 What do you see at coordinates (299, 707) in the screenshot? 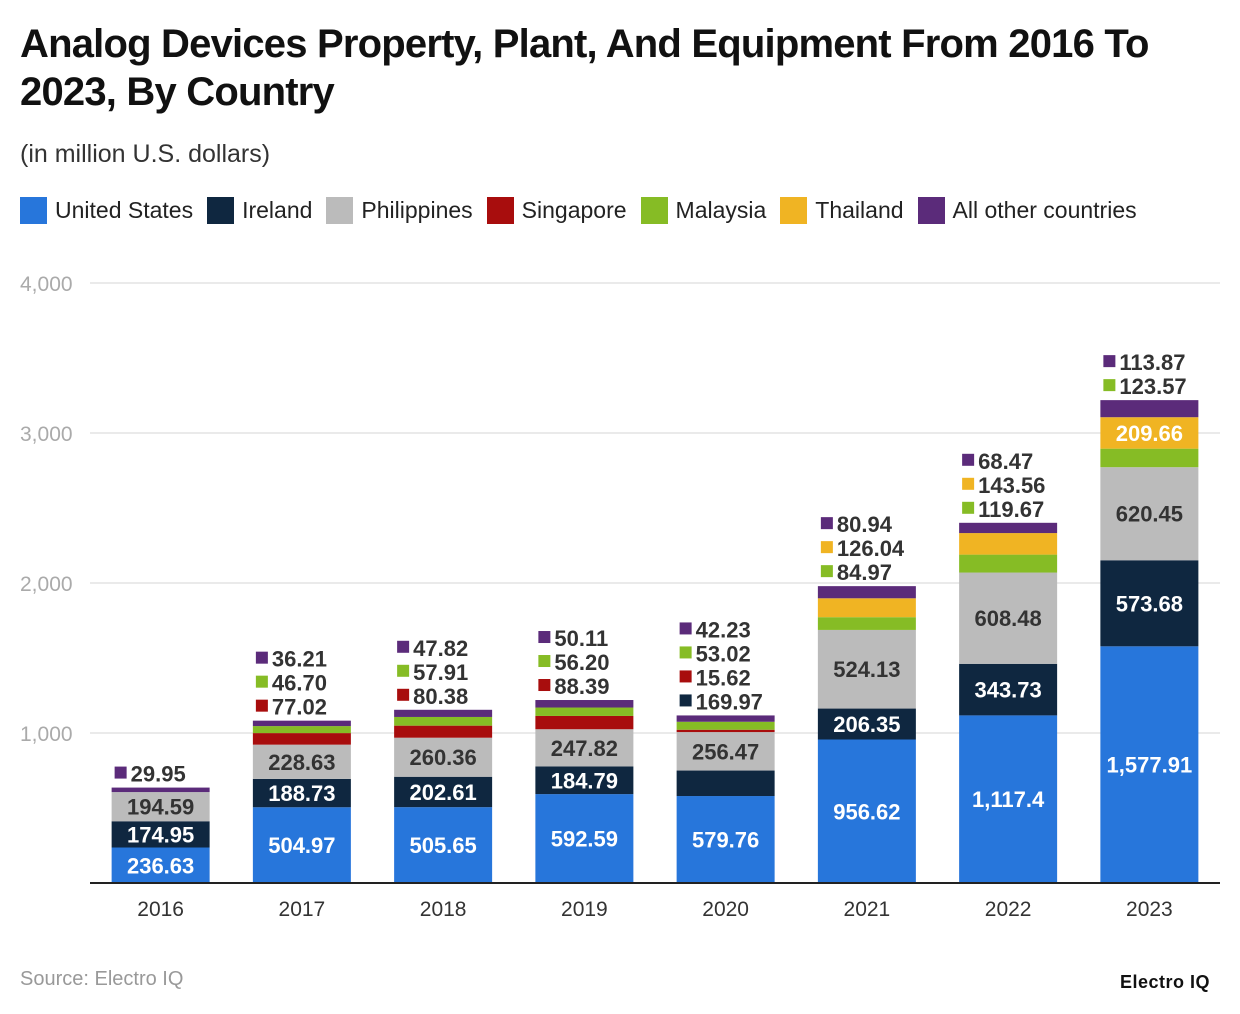
I see `data-label: 77.02` at bounding box center [299, 707].